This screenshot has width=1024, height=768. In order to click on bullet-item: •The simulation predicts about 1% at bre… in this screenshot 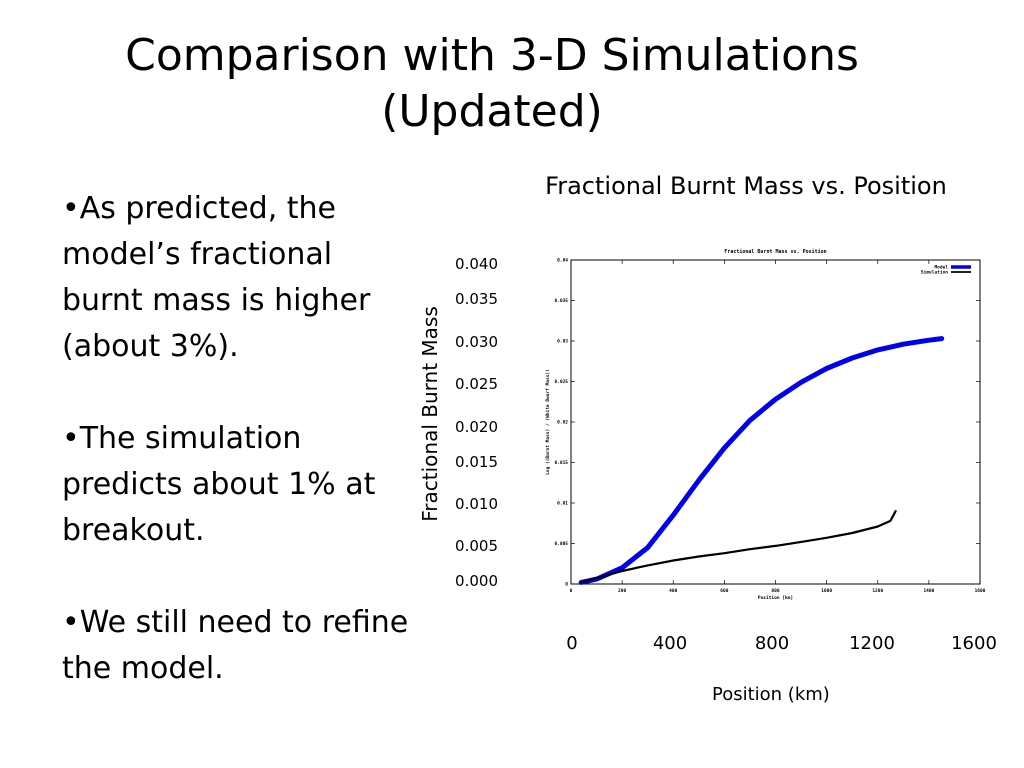, I will do `click(219, 484)`.